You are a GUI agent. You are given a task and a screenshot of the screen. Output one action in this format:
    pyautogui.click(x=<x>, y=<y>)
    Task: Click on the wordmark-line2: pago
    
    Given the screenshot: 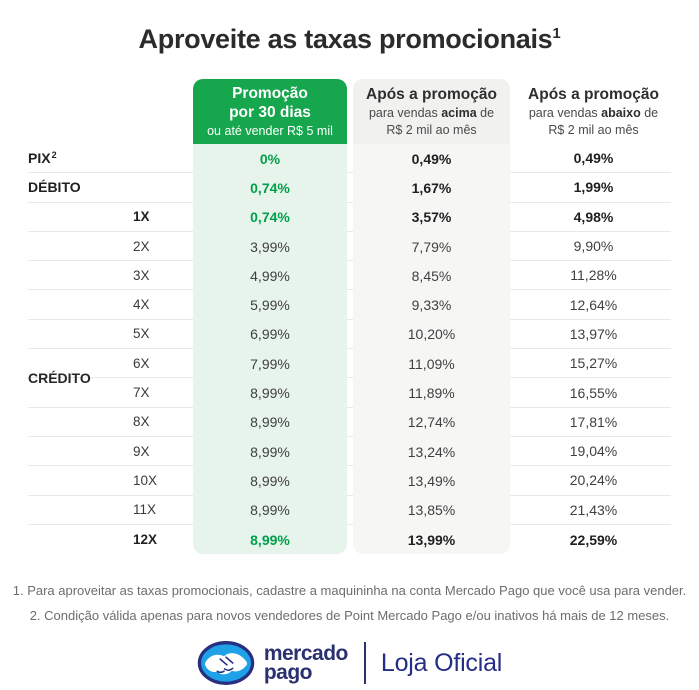 What is the action you would take?
    pyautogui.click(x=288, y=673)
    